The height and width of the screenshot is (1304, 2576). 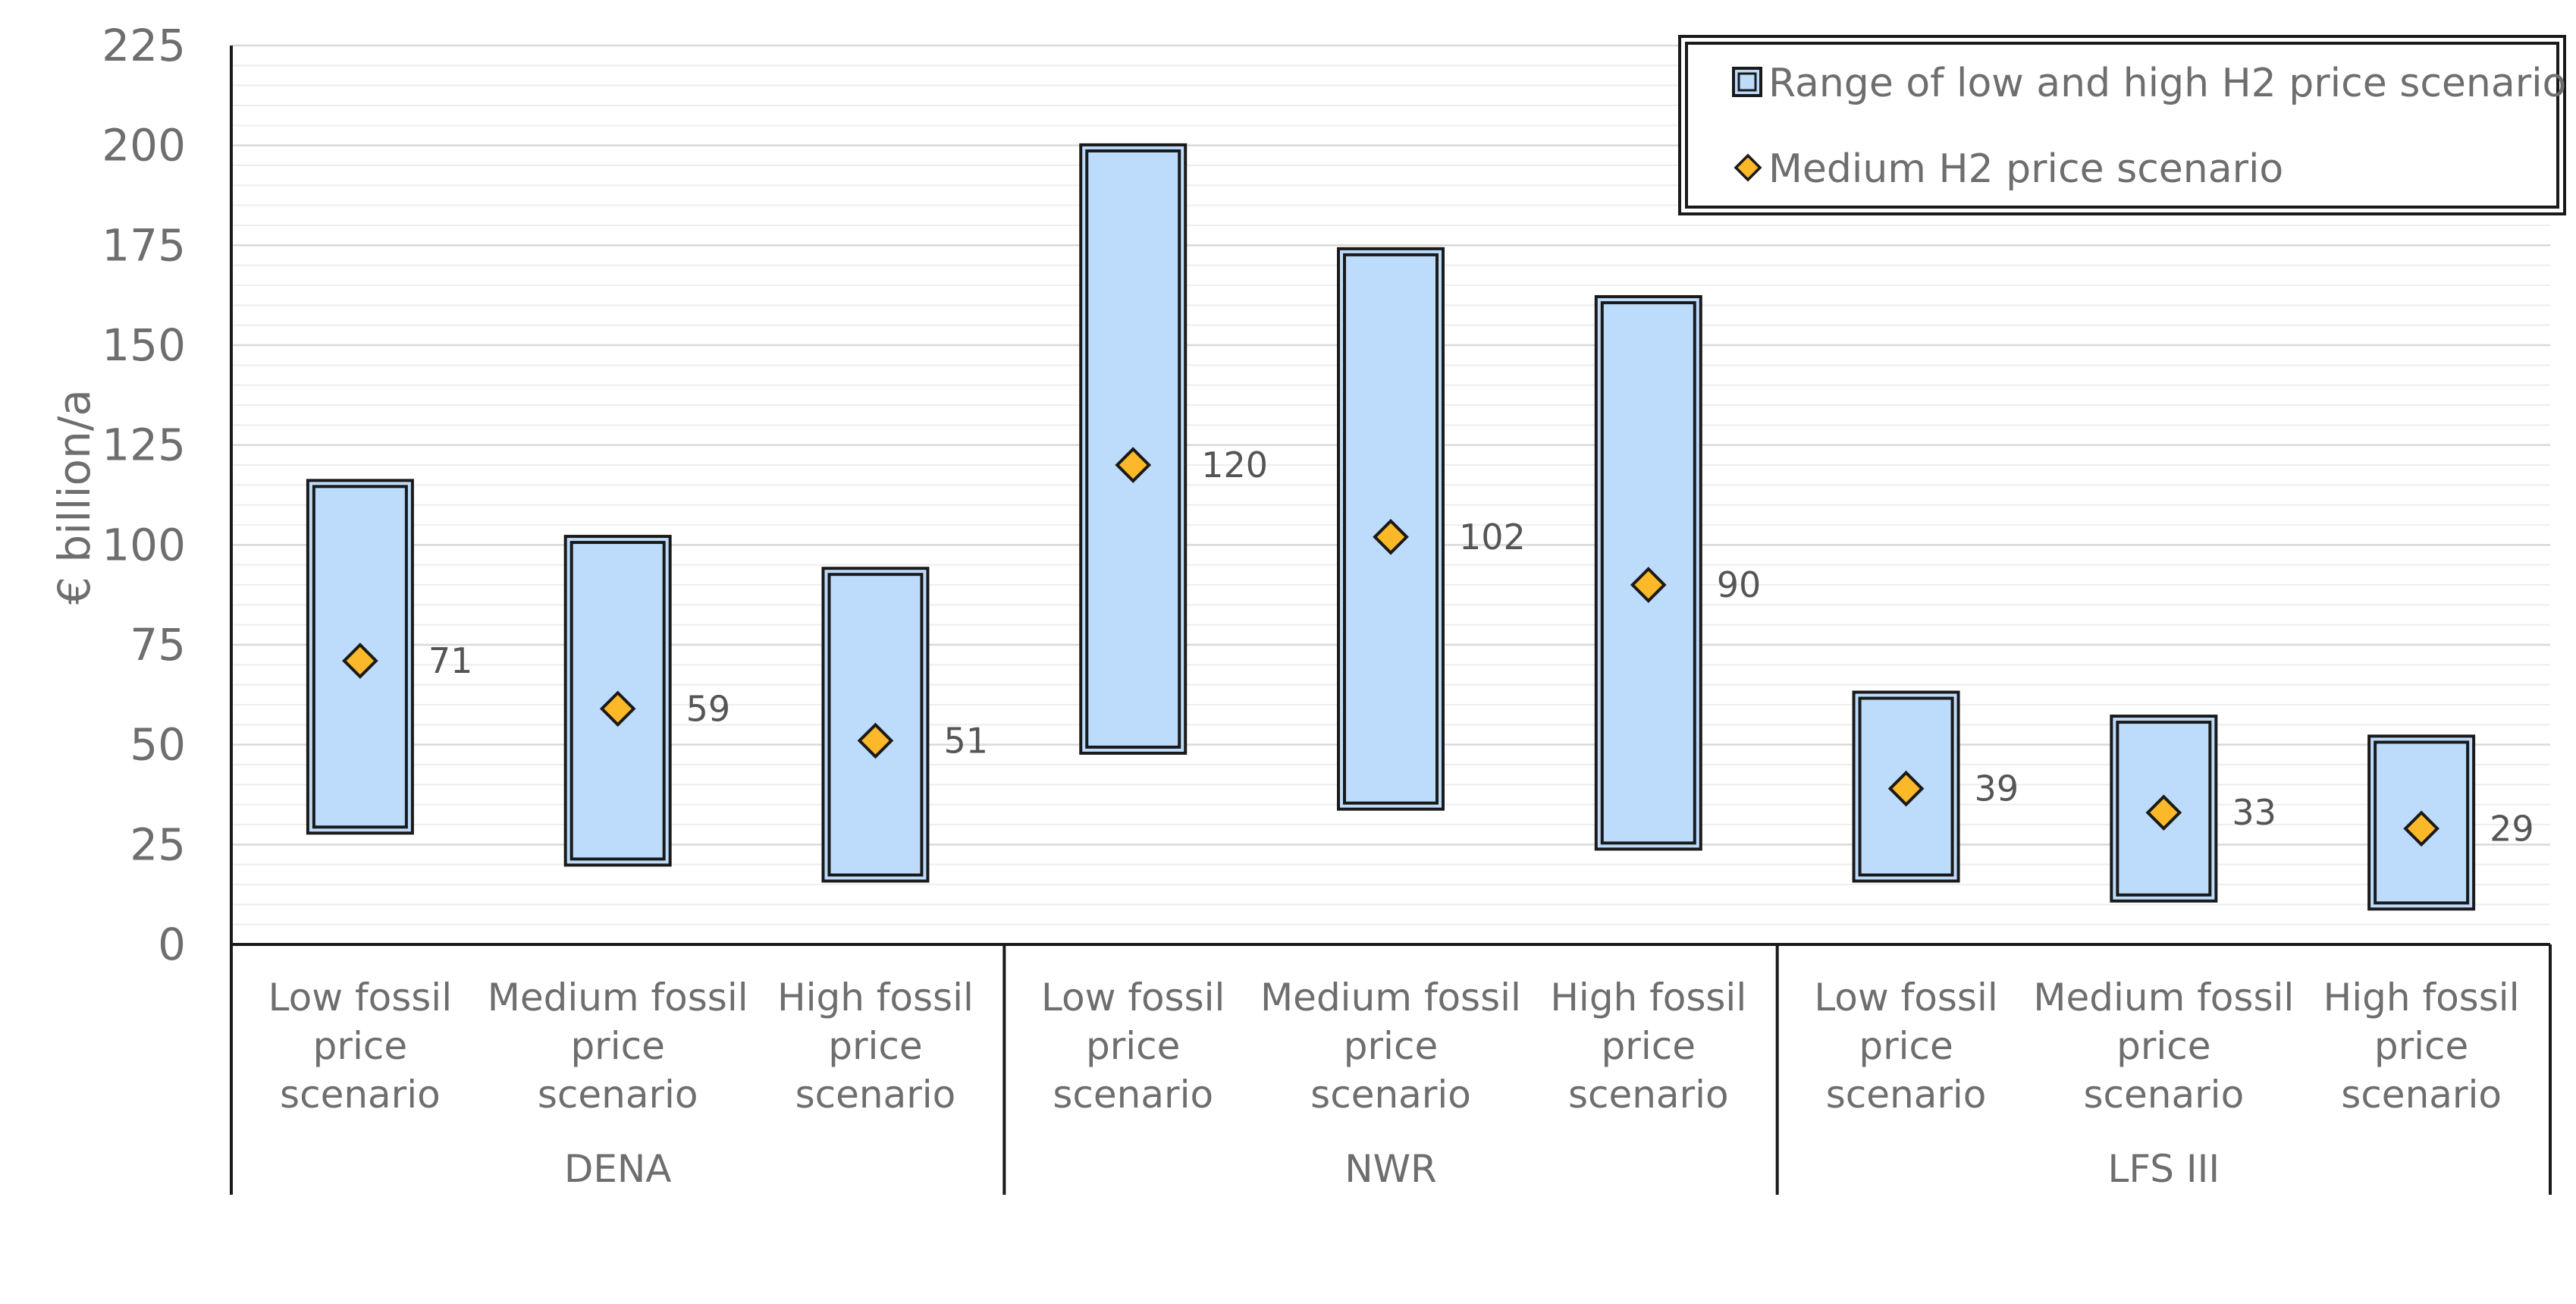 I want to click on y-tick-label: 150, so click(x=144, y=345).